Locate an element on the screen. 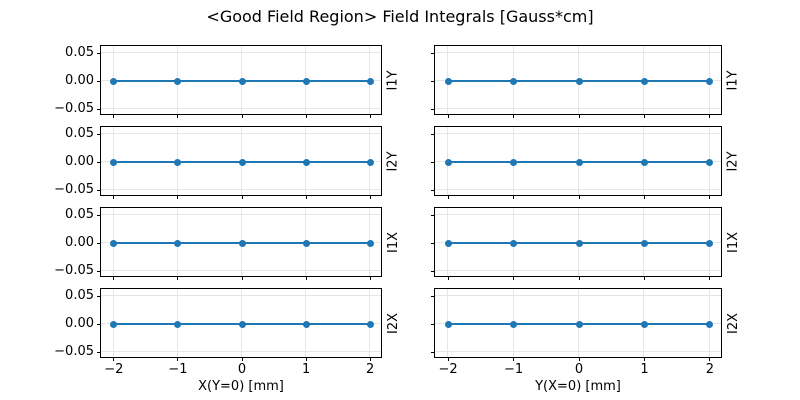 This screenshot has width=800, height=400. axes-panel-I1Y-col0: 0.05 0.00 −0.05 I1Y is located at coordinates (227, 81).